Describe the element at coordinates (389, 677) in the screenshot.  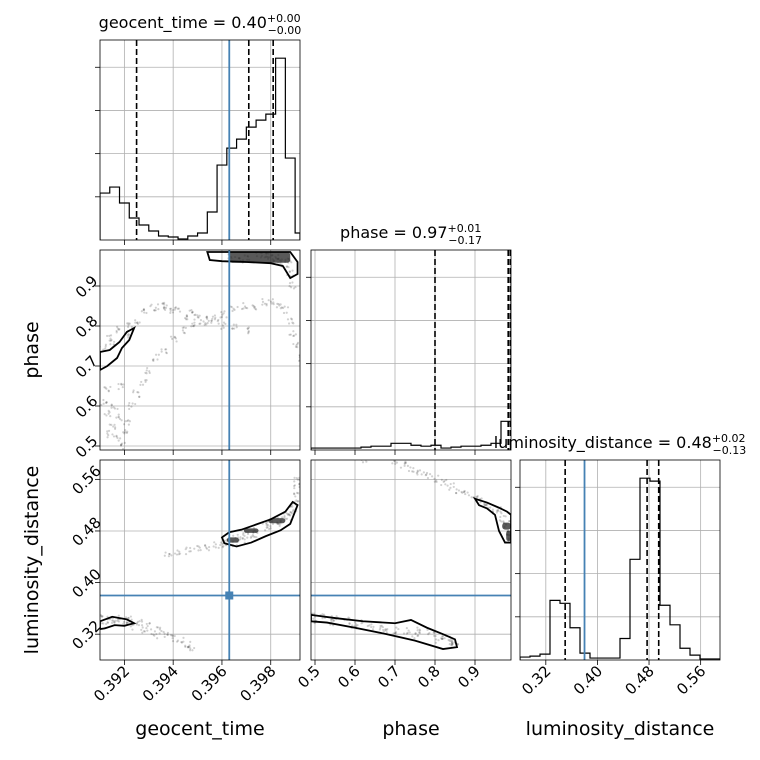
I see `xtick-label-phase-2: 0.7` at that location.